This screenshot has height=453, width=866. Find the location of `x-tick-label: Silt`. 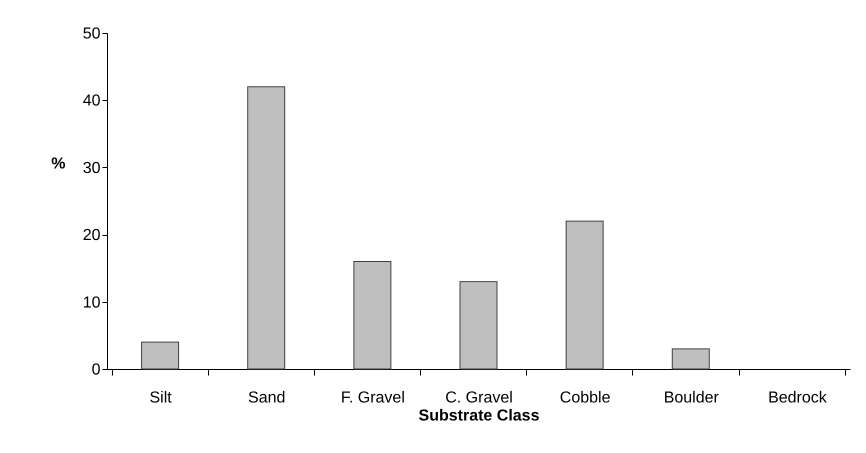

x-tick-label: Silt is located at coordinates (160, 398).